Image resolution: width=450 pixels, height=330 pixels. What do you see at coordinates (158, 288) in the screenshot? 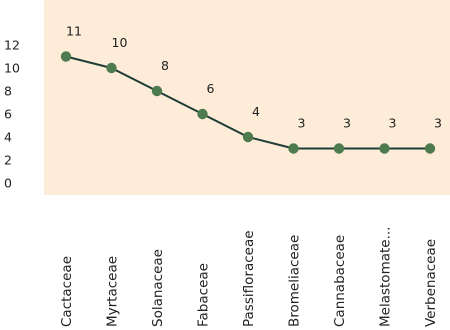
I see `x-category-label: Solanaceae` at bounding box center [158, 288].